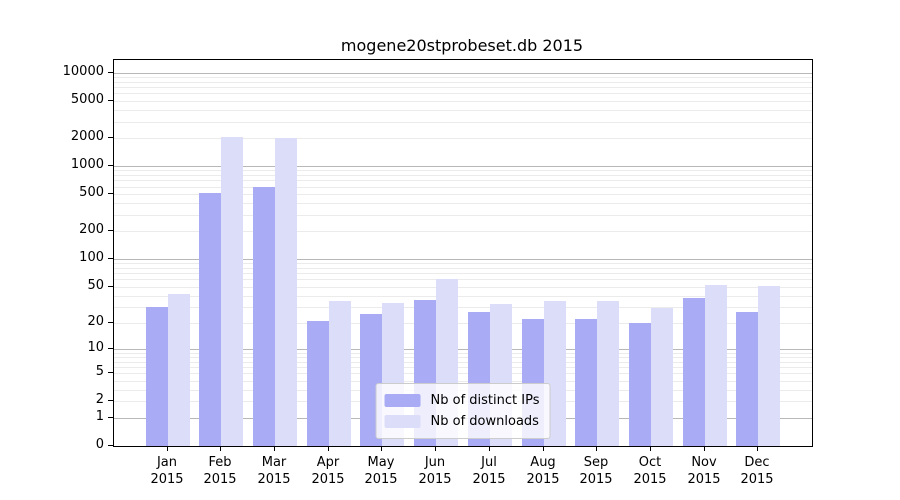  What do you see at coordinates (489, 448) in the screenshot?
I see `x-tick-jul` at bounding box center [489, 448].